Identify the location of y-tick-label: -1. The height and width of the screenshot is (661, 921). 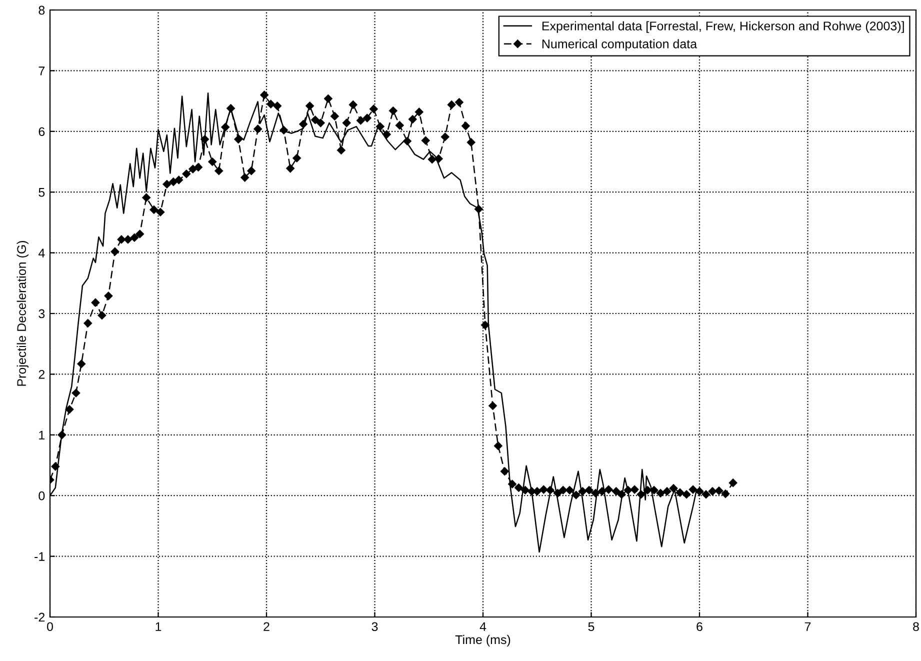
(39, 556).